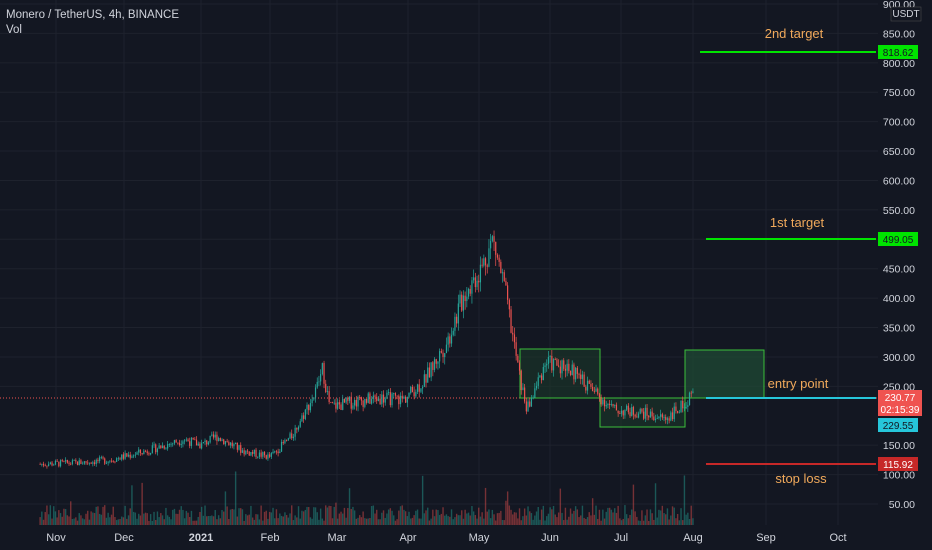 The width and height of the screenshot is (932, 550). I want to click on price-tick-label: 400.00, so click(899, 299).